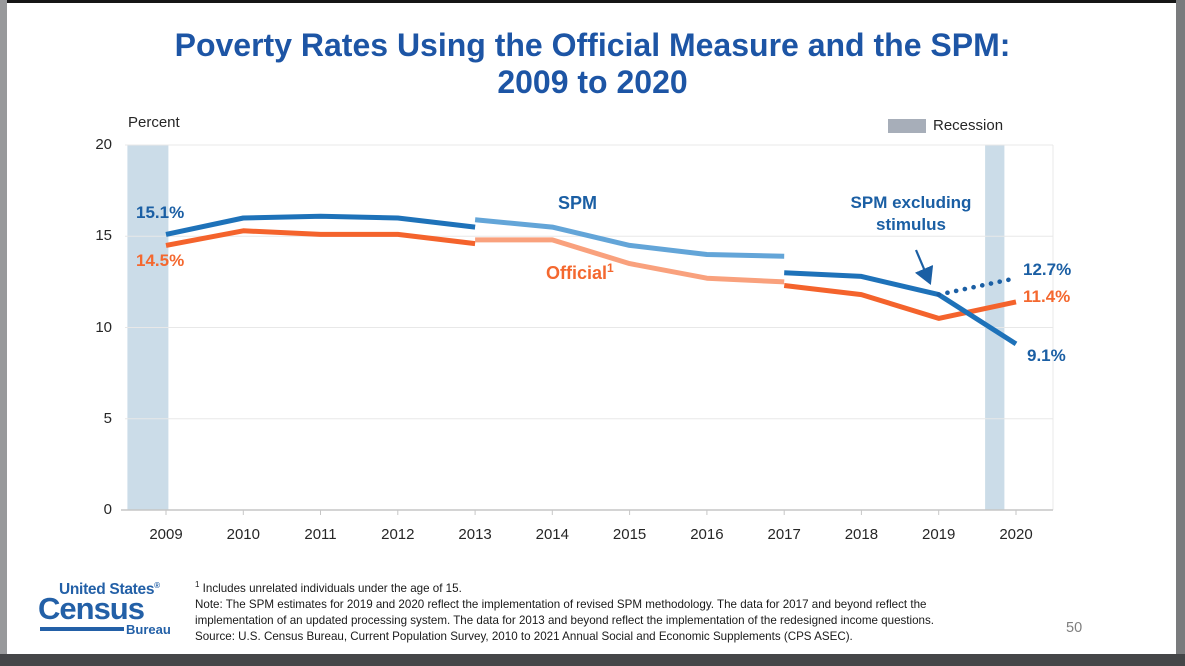 The image size is (1185, 666). What do you see at coordinates (1047, 296) in the screenshot?
I see `official-2020-value-label: 11.4%` at bounding box center [1047, 296].